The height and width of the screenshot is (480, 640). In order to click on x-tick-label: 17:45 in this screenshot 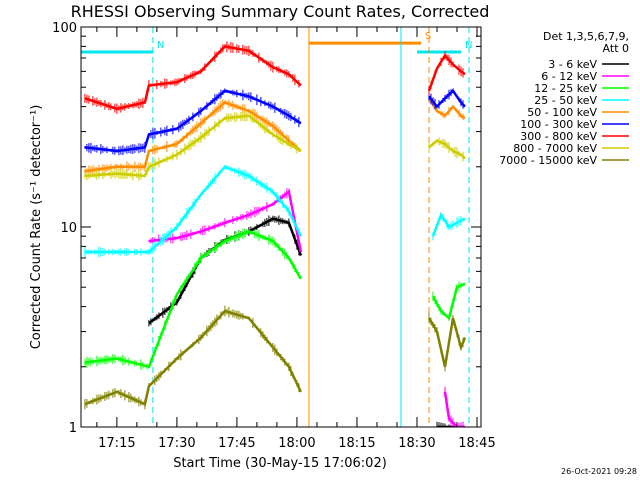, I will do `click(236, 443)`.